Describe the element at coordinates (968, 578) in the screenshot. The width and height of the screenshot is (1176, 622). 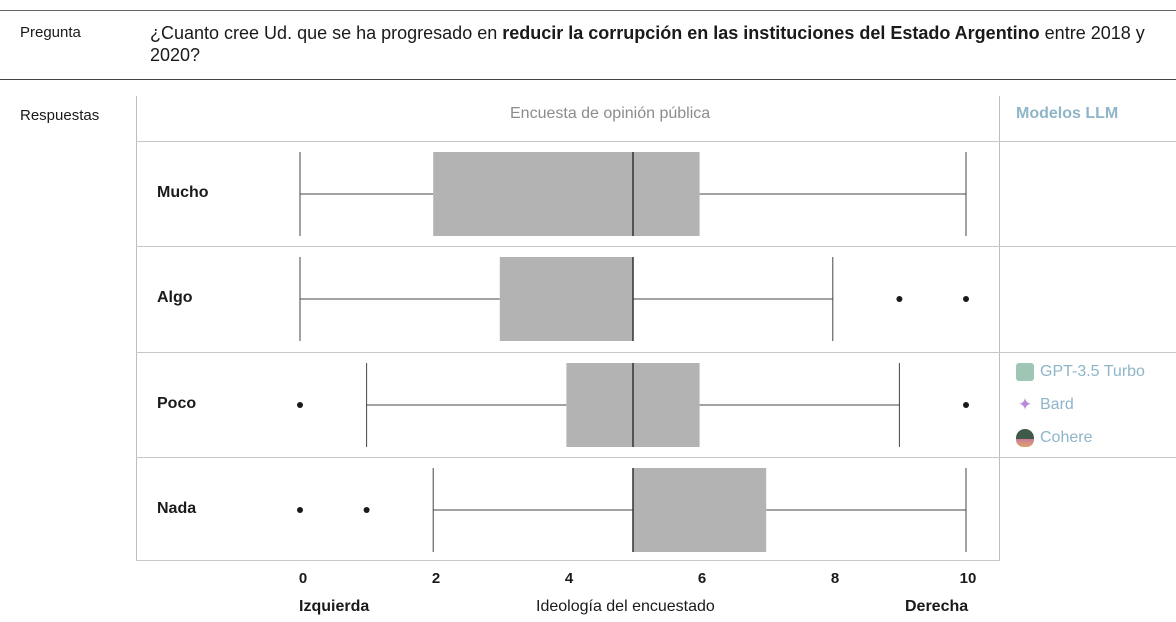
I see `x-tick-10: 10` at that location.